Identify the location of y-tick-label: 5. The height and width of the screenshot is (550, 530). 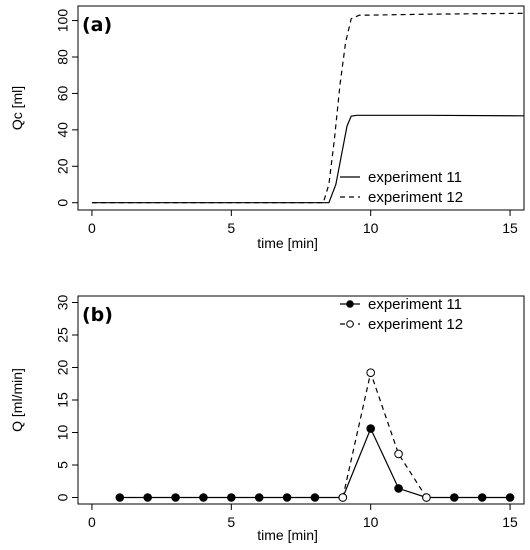
(63, 465).